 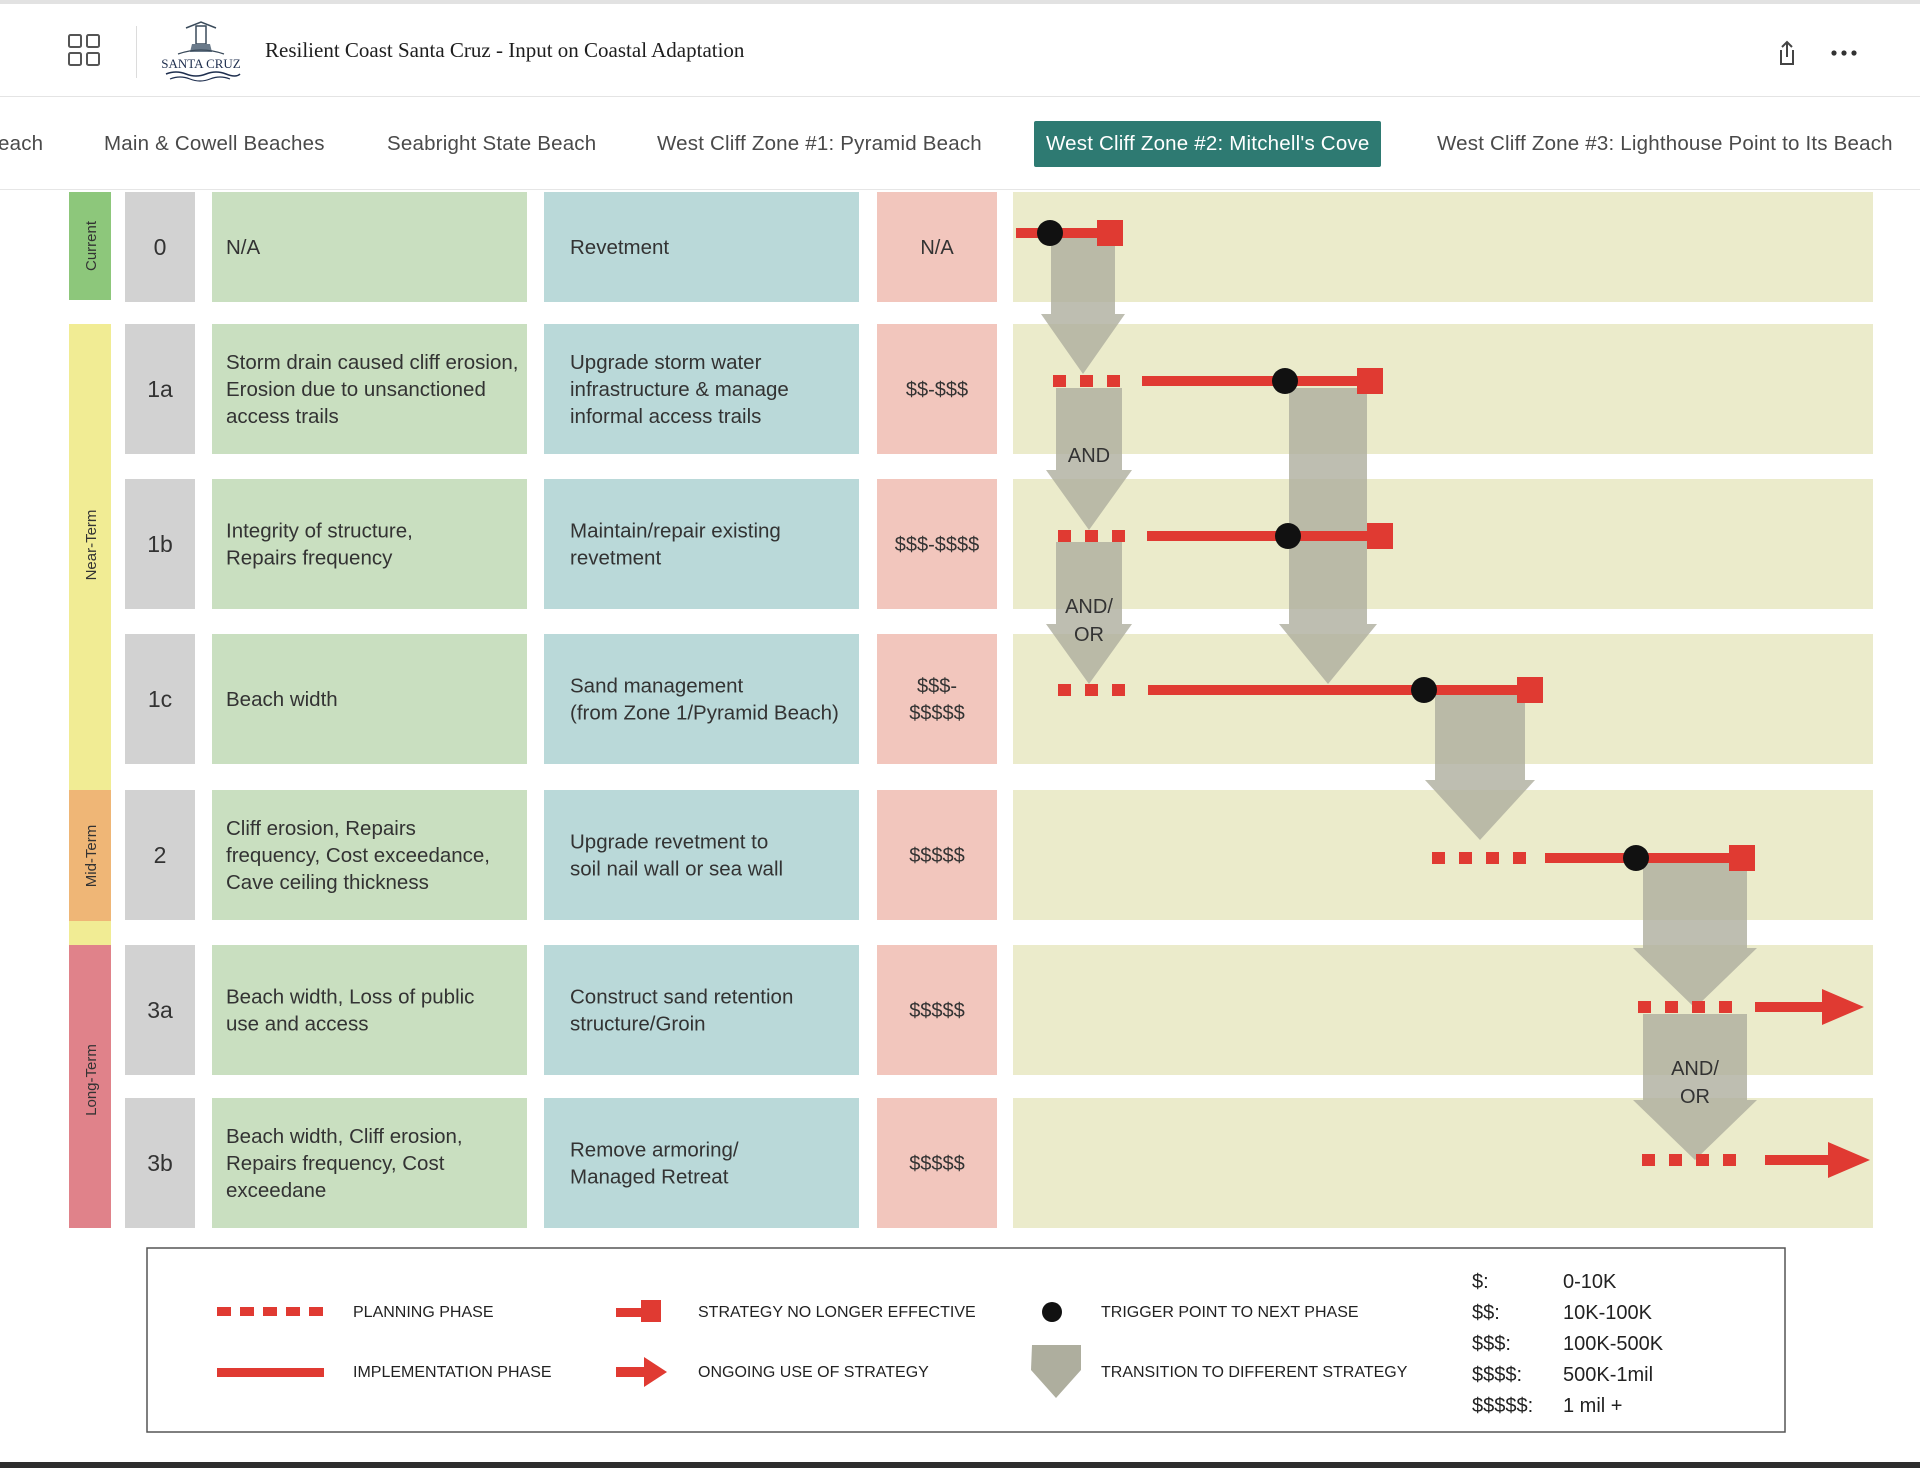 What do you see at coordinates (665, 416) in the screenshot?
I see `strategy-text: informal access trails` at bounding box center [665, 416].